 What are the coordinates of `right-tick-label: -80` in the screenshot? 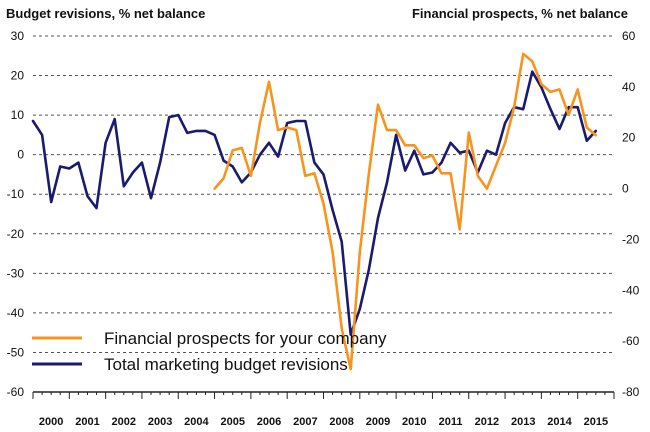 It's located at (631, 392).